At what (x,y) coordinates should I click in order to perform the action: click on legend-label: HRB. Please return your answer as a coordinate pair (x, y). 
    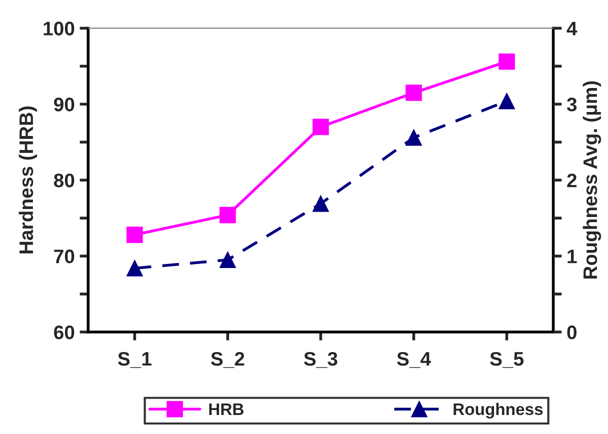
    Looking at the image, I should click on (226, 409).